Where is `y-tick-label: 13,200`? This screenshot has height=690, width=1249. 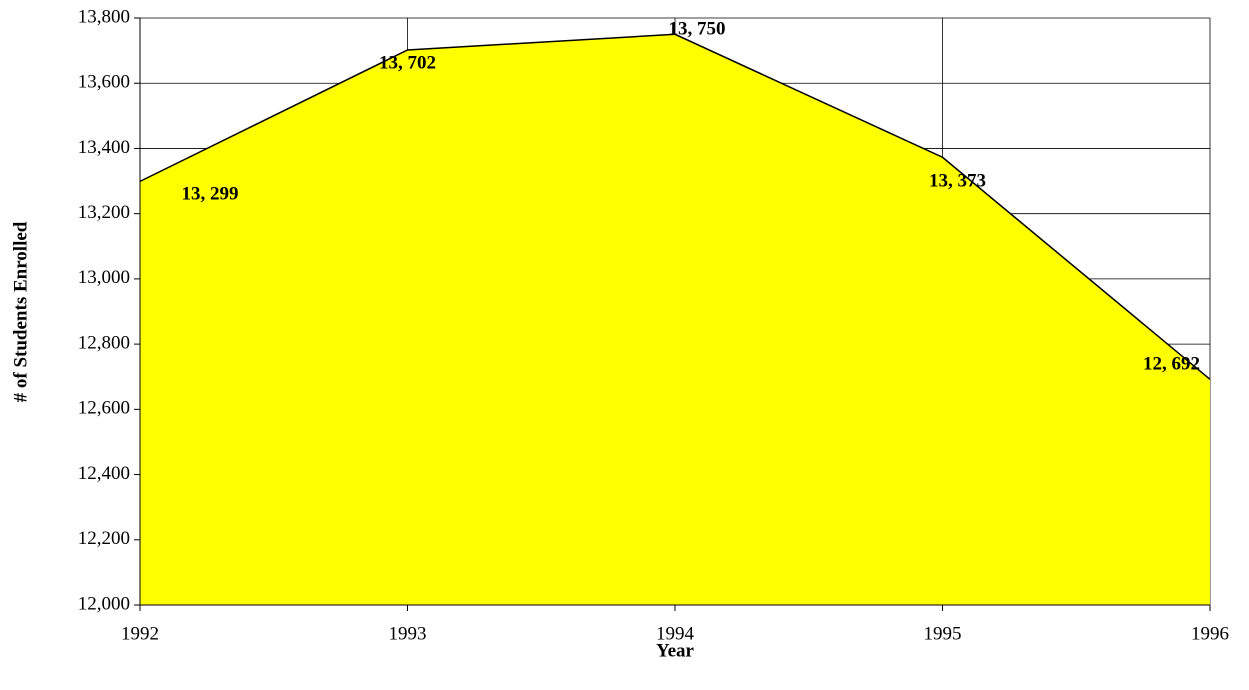 y-tick-label: 13,200 is located at coordinates (104, 212).